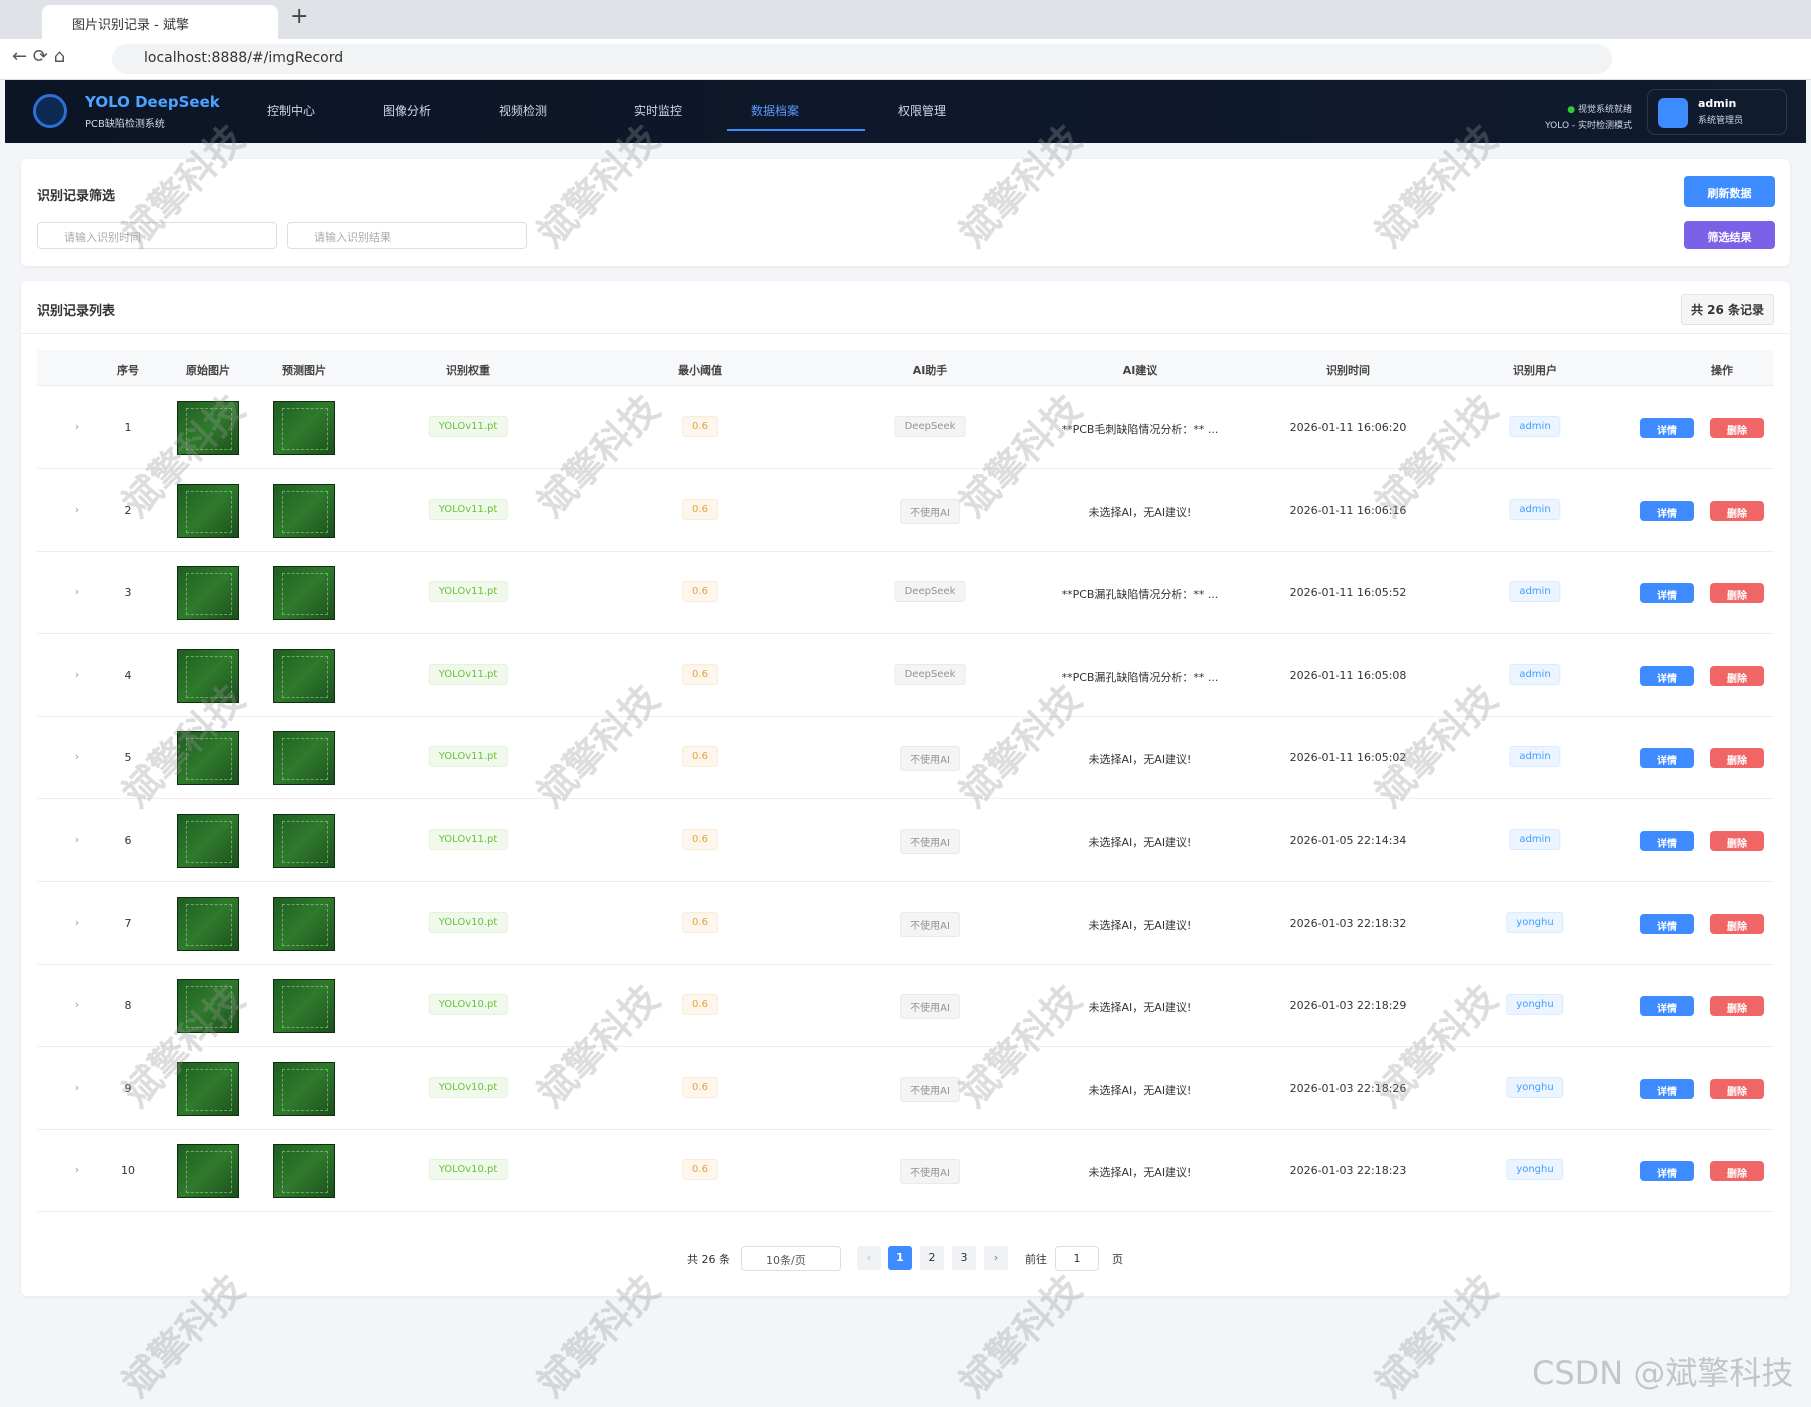 This screenshot has width=1811, height=1407. I want to click on result-input: 请输入识别结果, so click(407, 235).